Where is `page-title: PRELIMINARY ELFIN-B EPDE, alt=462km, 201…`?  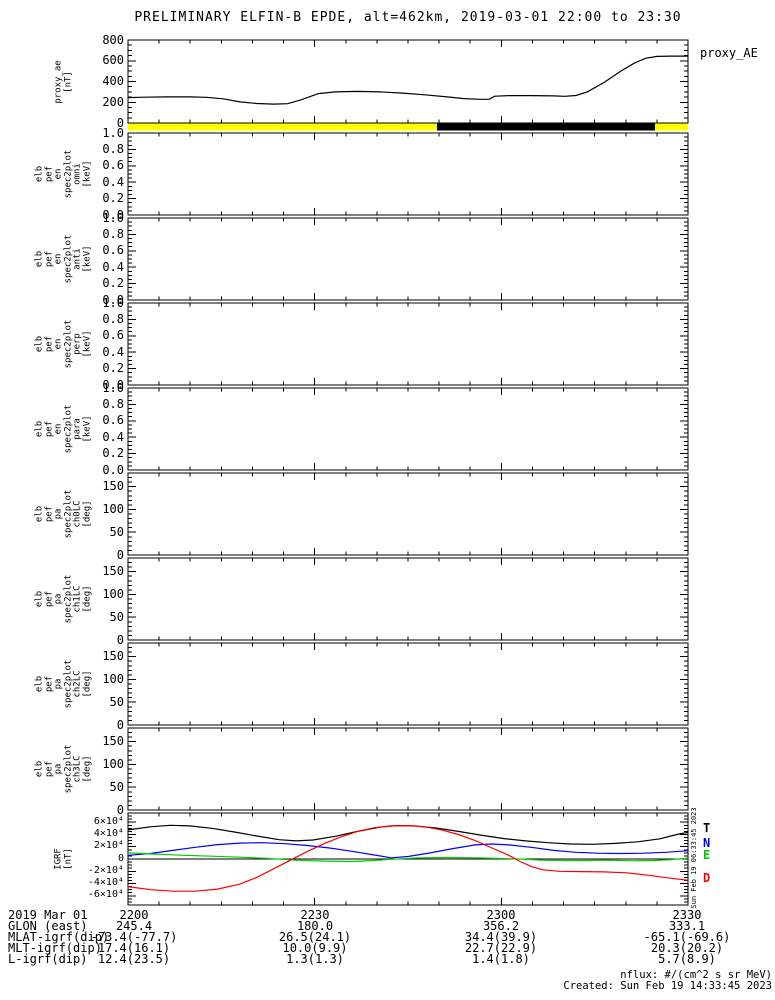
page-title: PRELIMINARY ELFIN-B EPDE, alt=462km, 201… is located at coordinates (408, 17).